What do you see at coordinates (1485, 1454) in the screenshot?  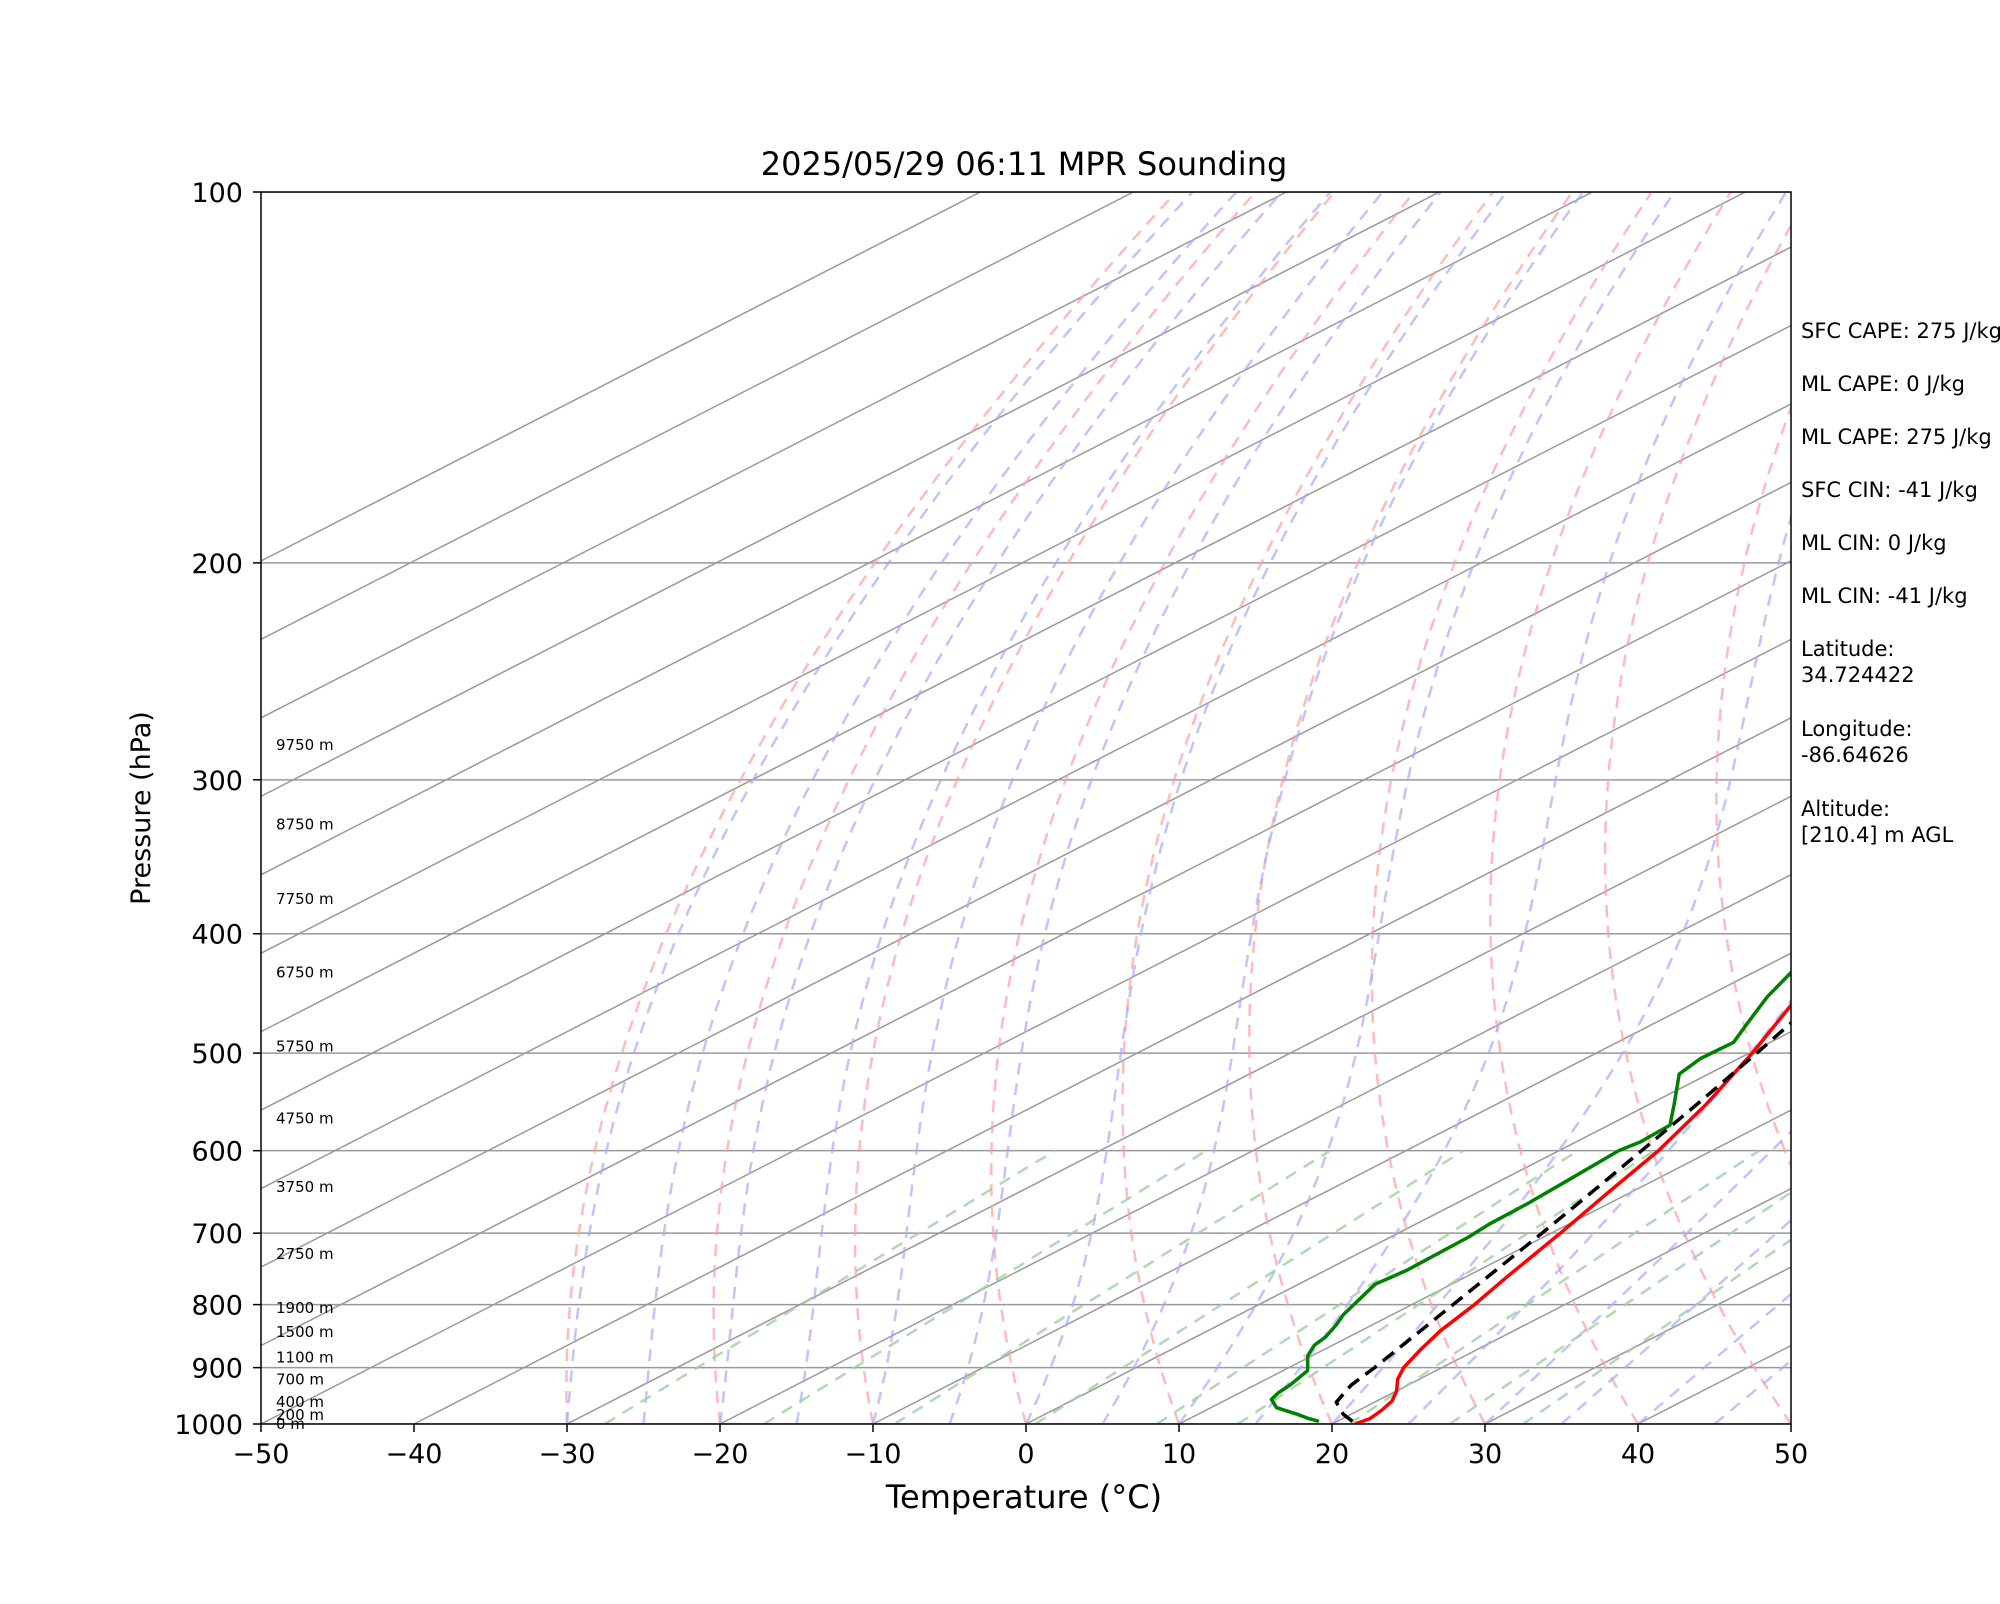 I see `x-tick-label: 30` at bounding box center [1485, 1454].